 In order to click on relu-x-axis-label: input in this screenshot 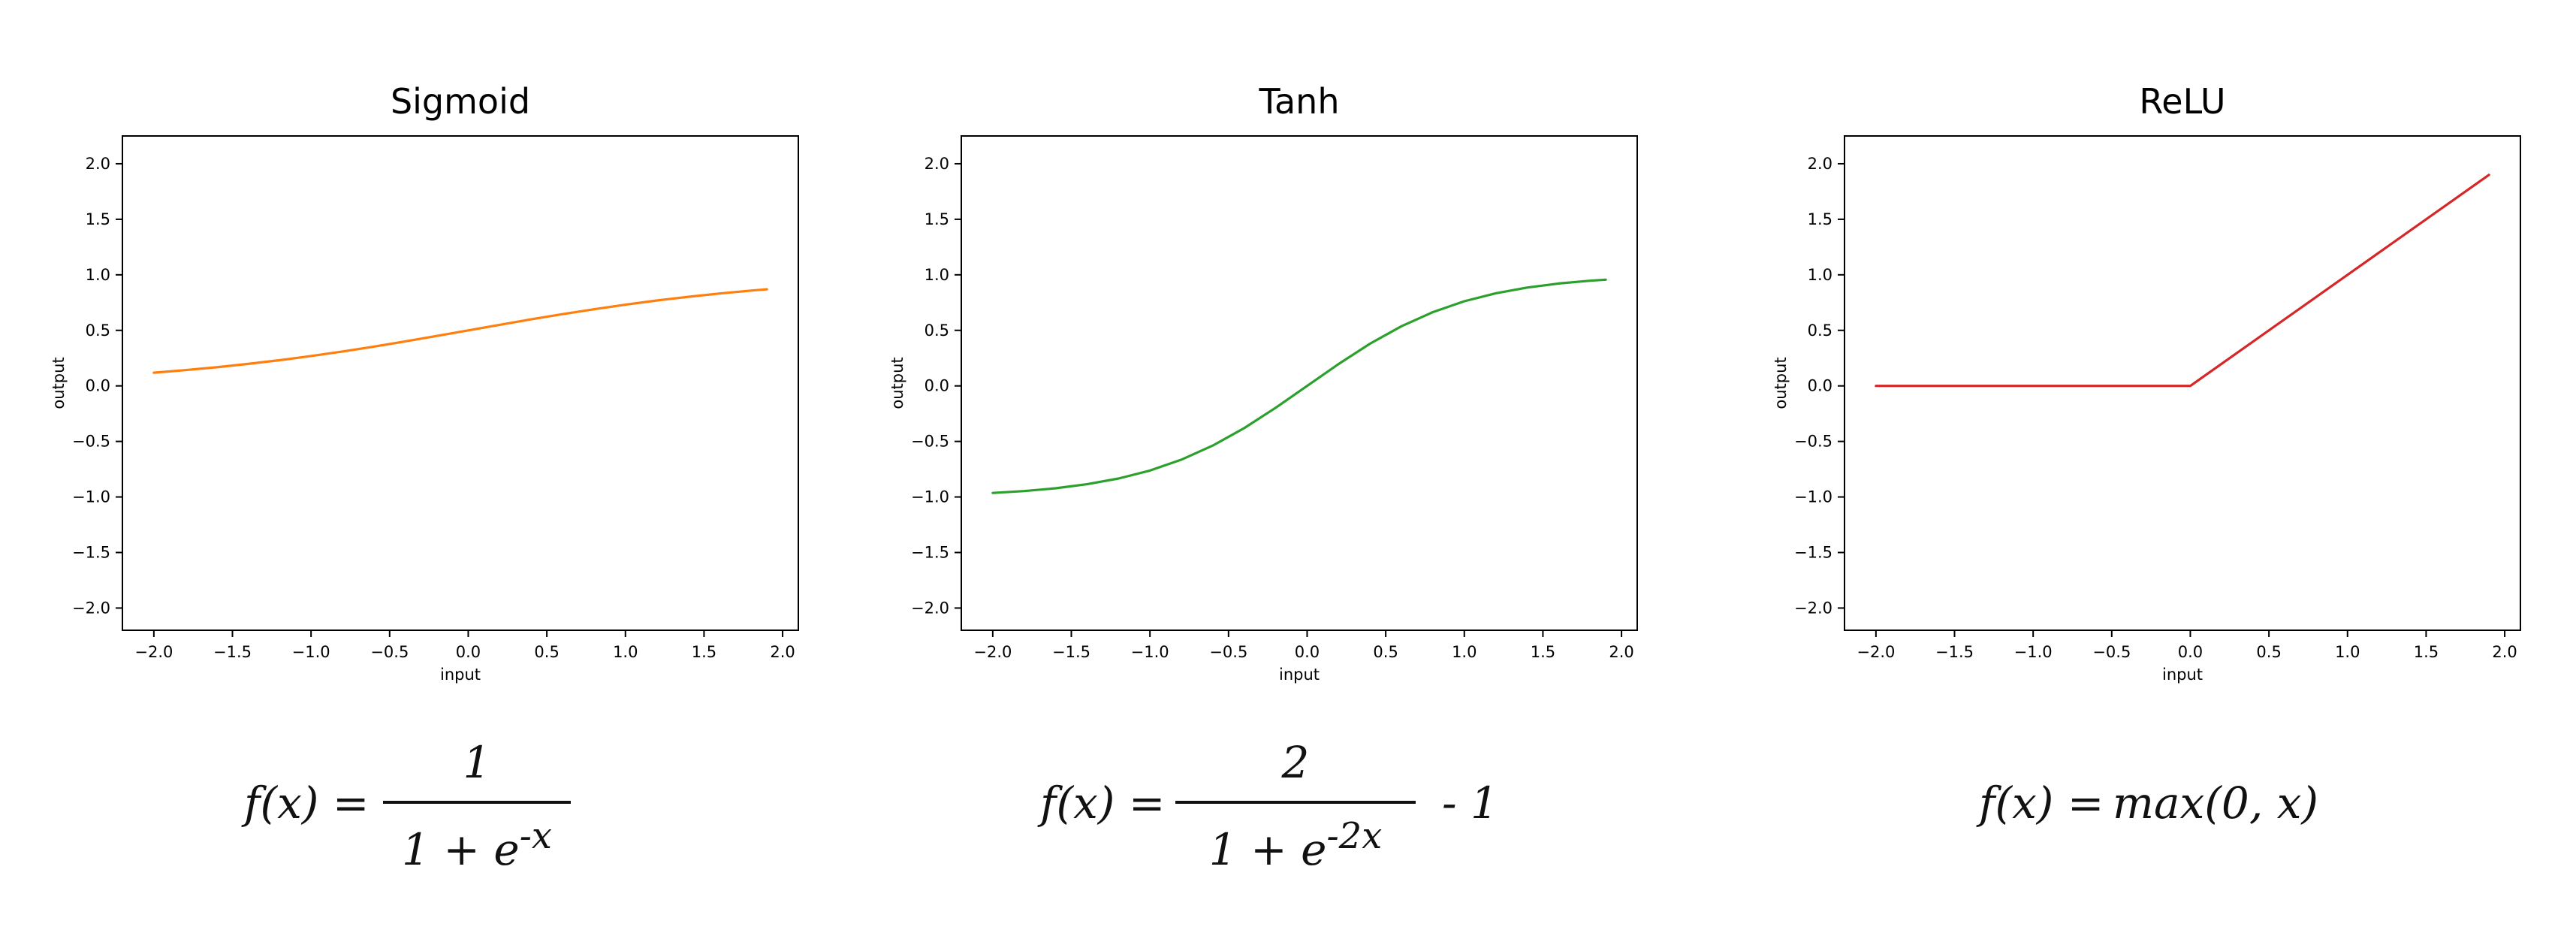, I will do `click(2182, 675)`.